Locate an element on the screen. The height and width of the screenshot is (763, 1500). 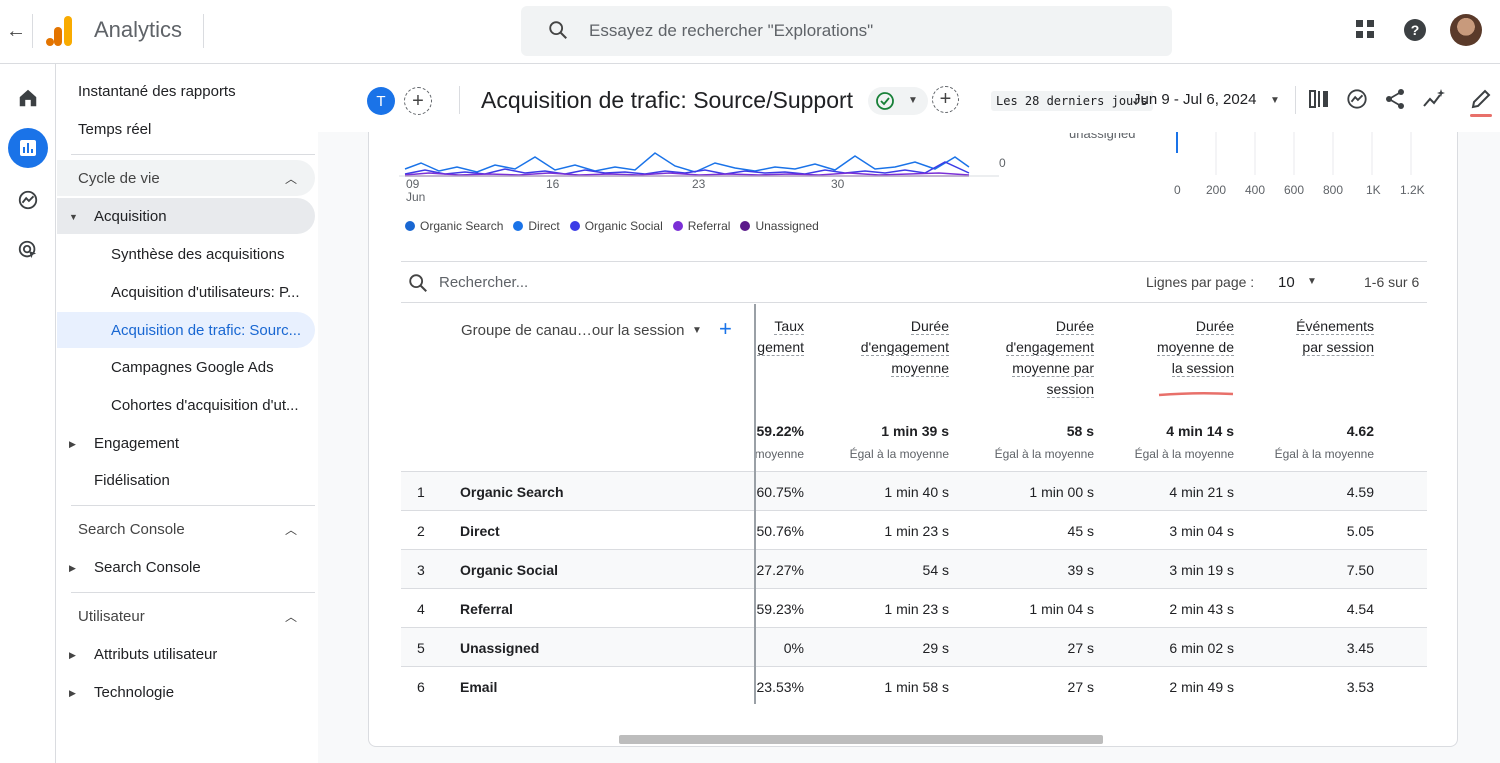
section-search-console: Search Console ︿ is located at coordinates (186, 529).